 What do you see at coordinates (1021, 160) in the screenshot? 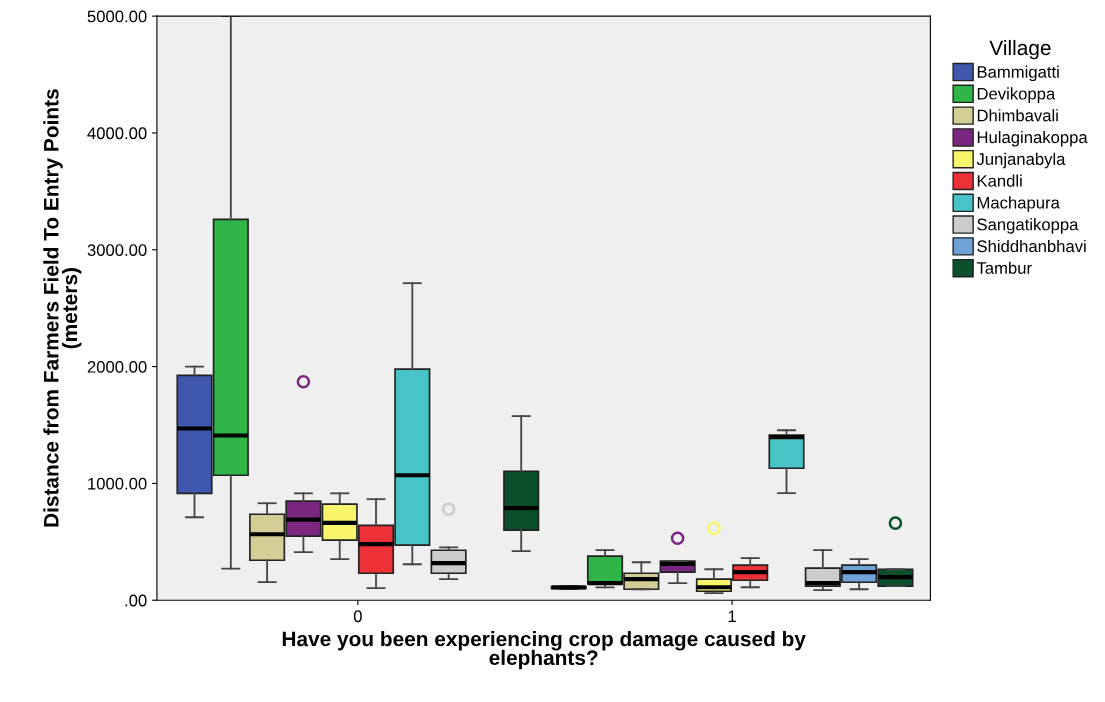
I see `legend-label: Junjanabyla` at bounding box center [1021, 160].